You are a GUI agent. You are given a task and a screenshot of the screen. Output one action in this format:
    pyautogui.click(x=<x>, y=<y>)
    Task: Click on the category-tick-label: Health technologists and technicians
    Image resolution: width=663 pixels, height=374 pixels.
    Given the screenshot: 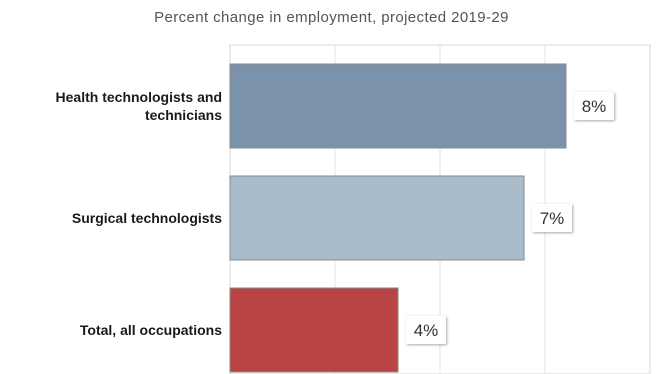 What is the action you would take?
    pyautogui.click(x=139, y=106)
    